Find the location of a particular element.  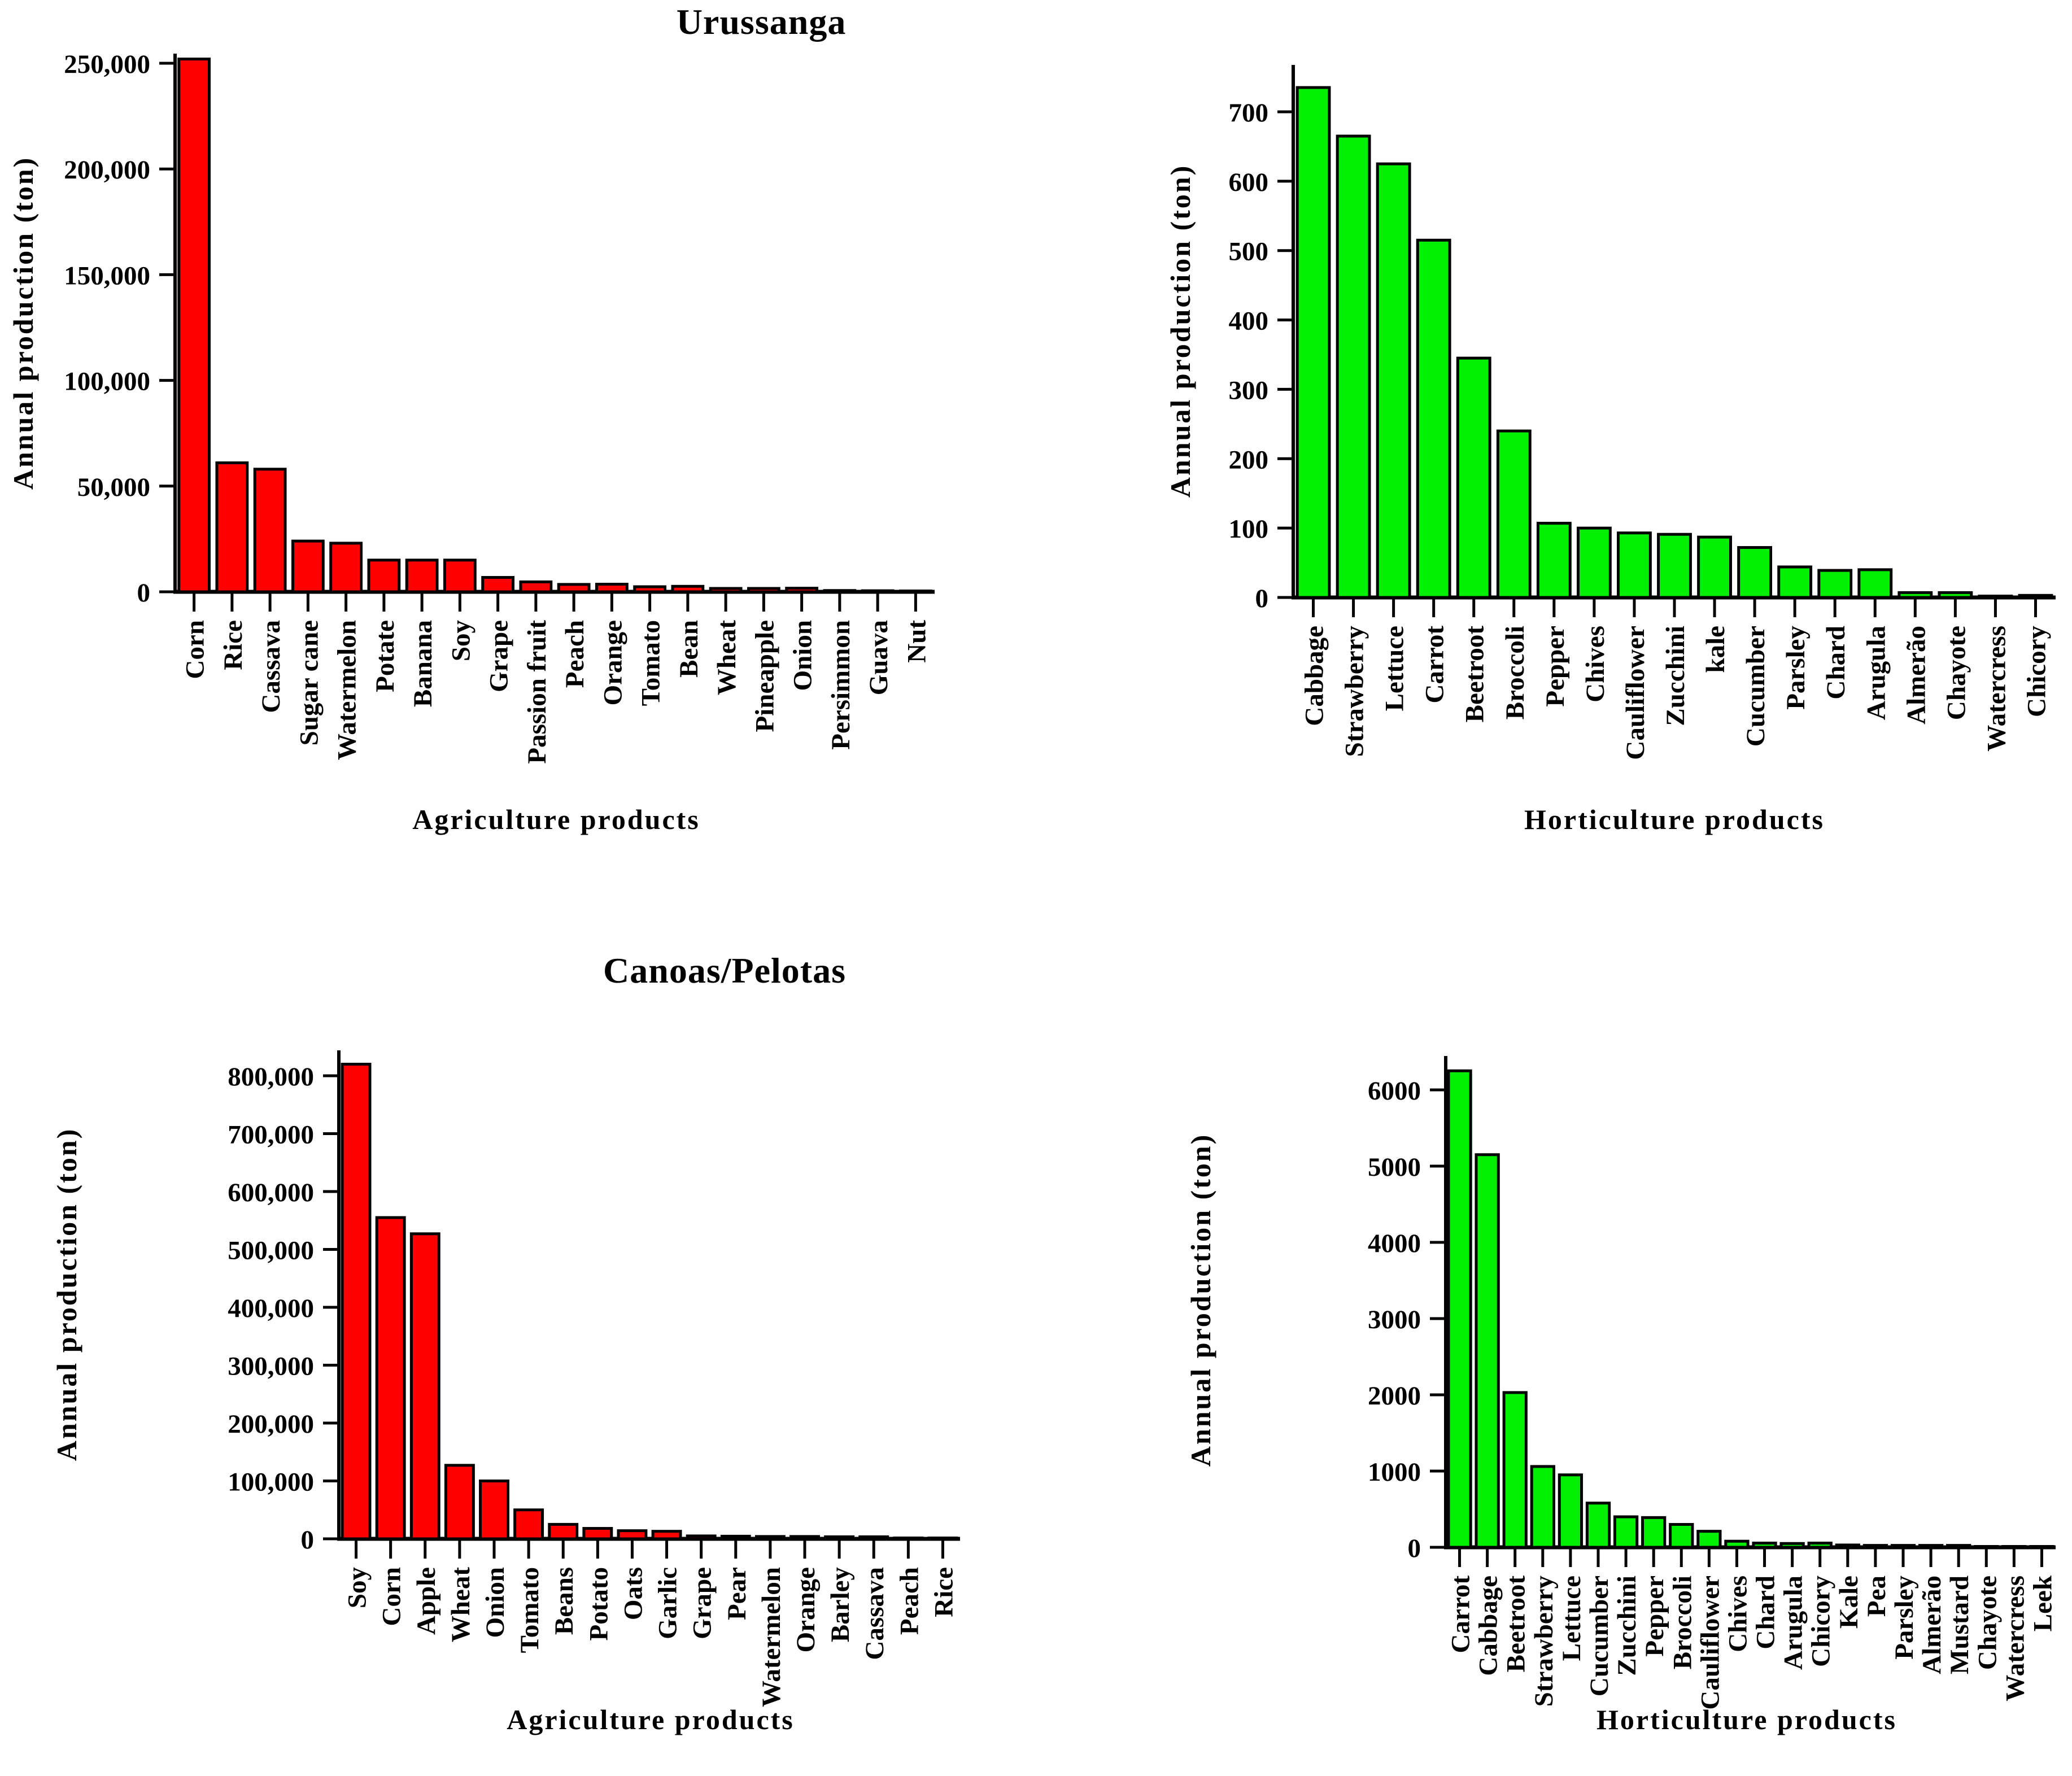

bar-parsley is located at coordinates (1795, 582).